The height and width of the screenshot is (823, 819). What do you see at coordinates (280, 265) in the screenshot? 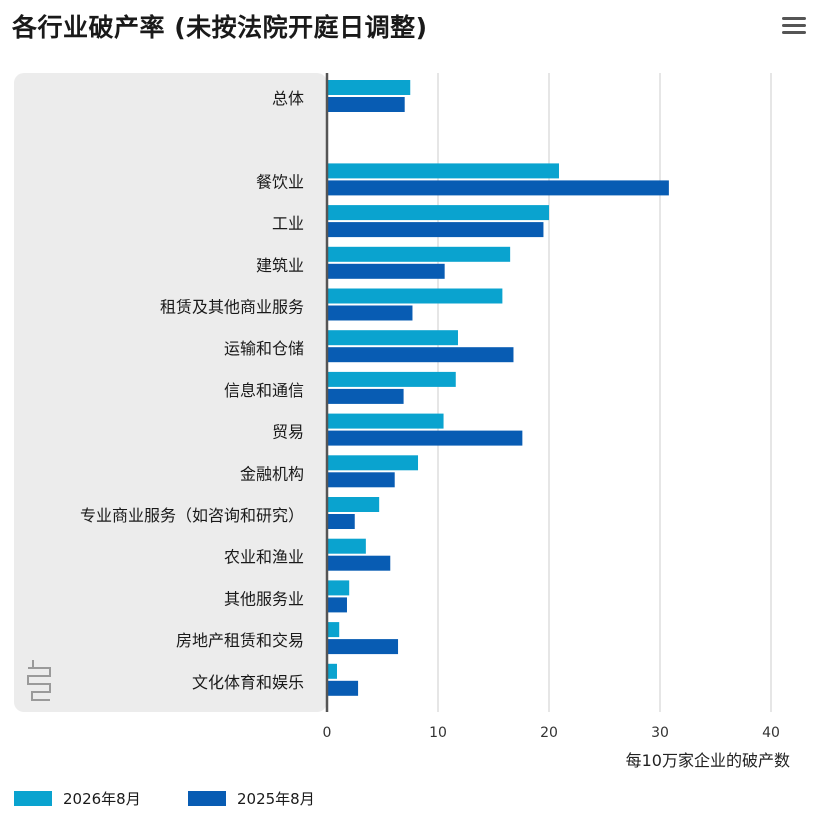
I see `category-label: 建筑业` at bounding box center [280, 265].